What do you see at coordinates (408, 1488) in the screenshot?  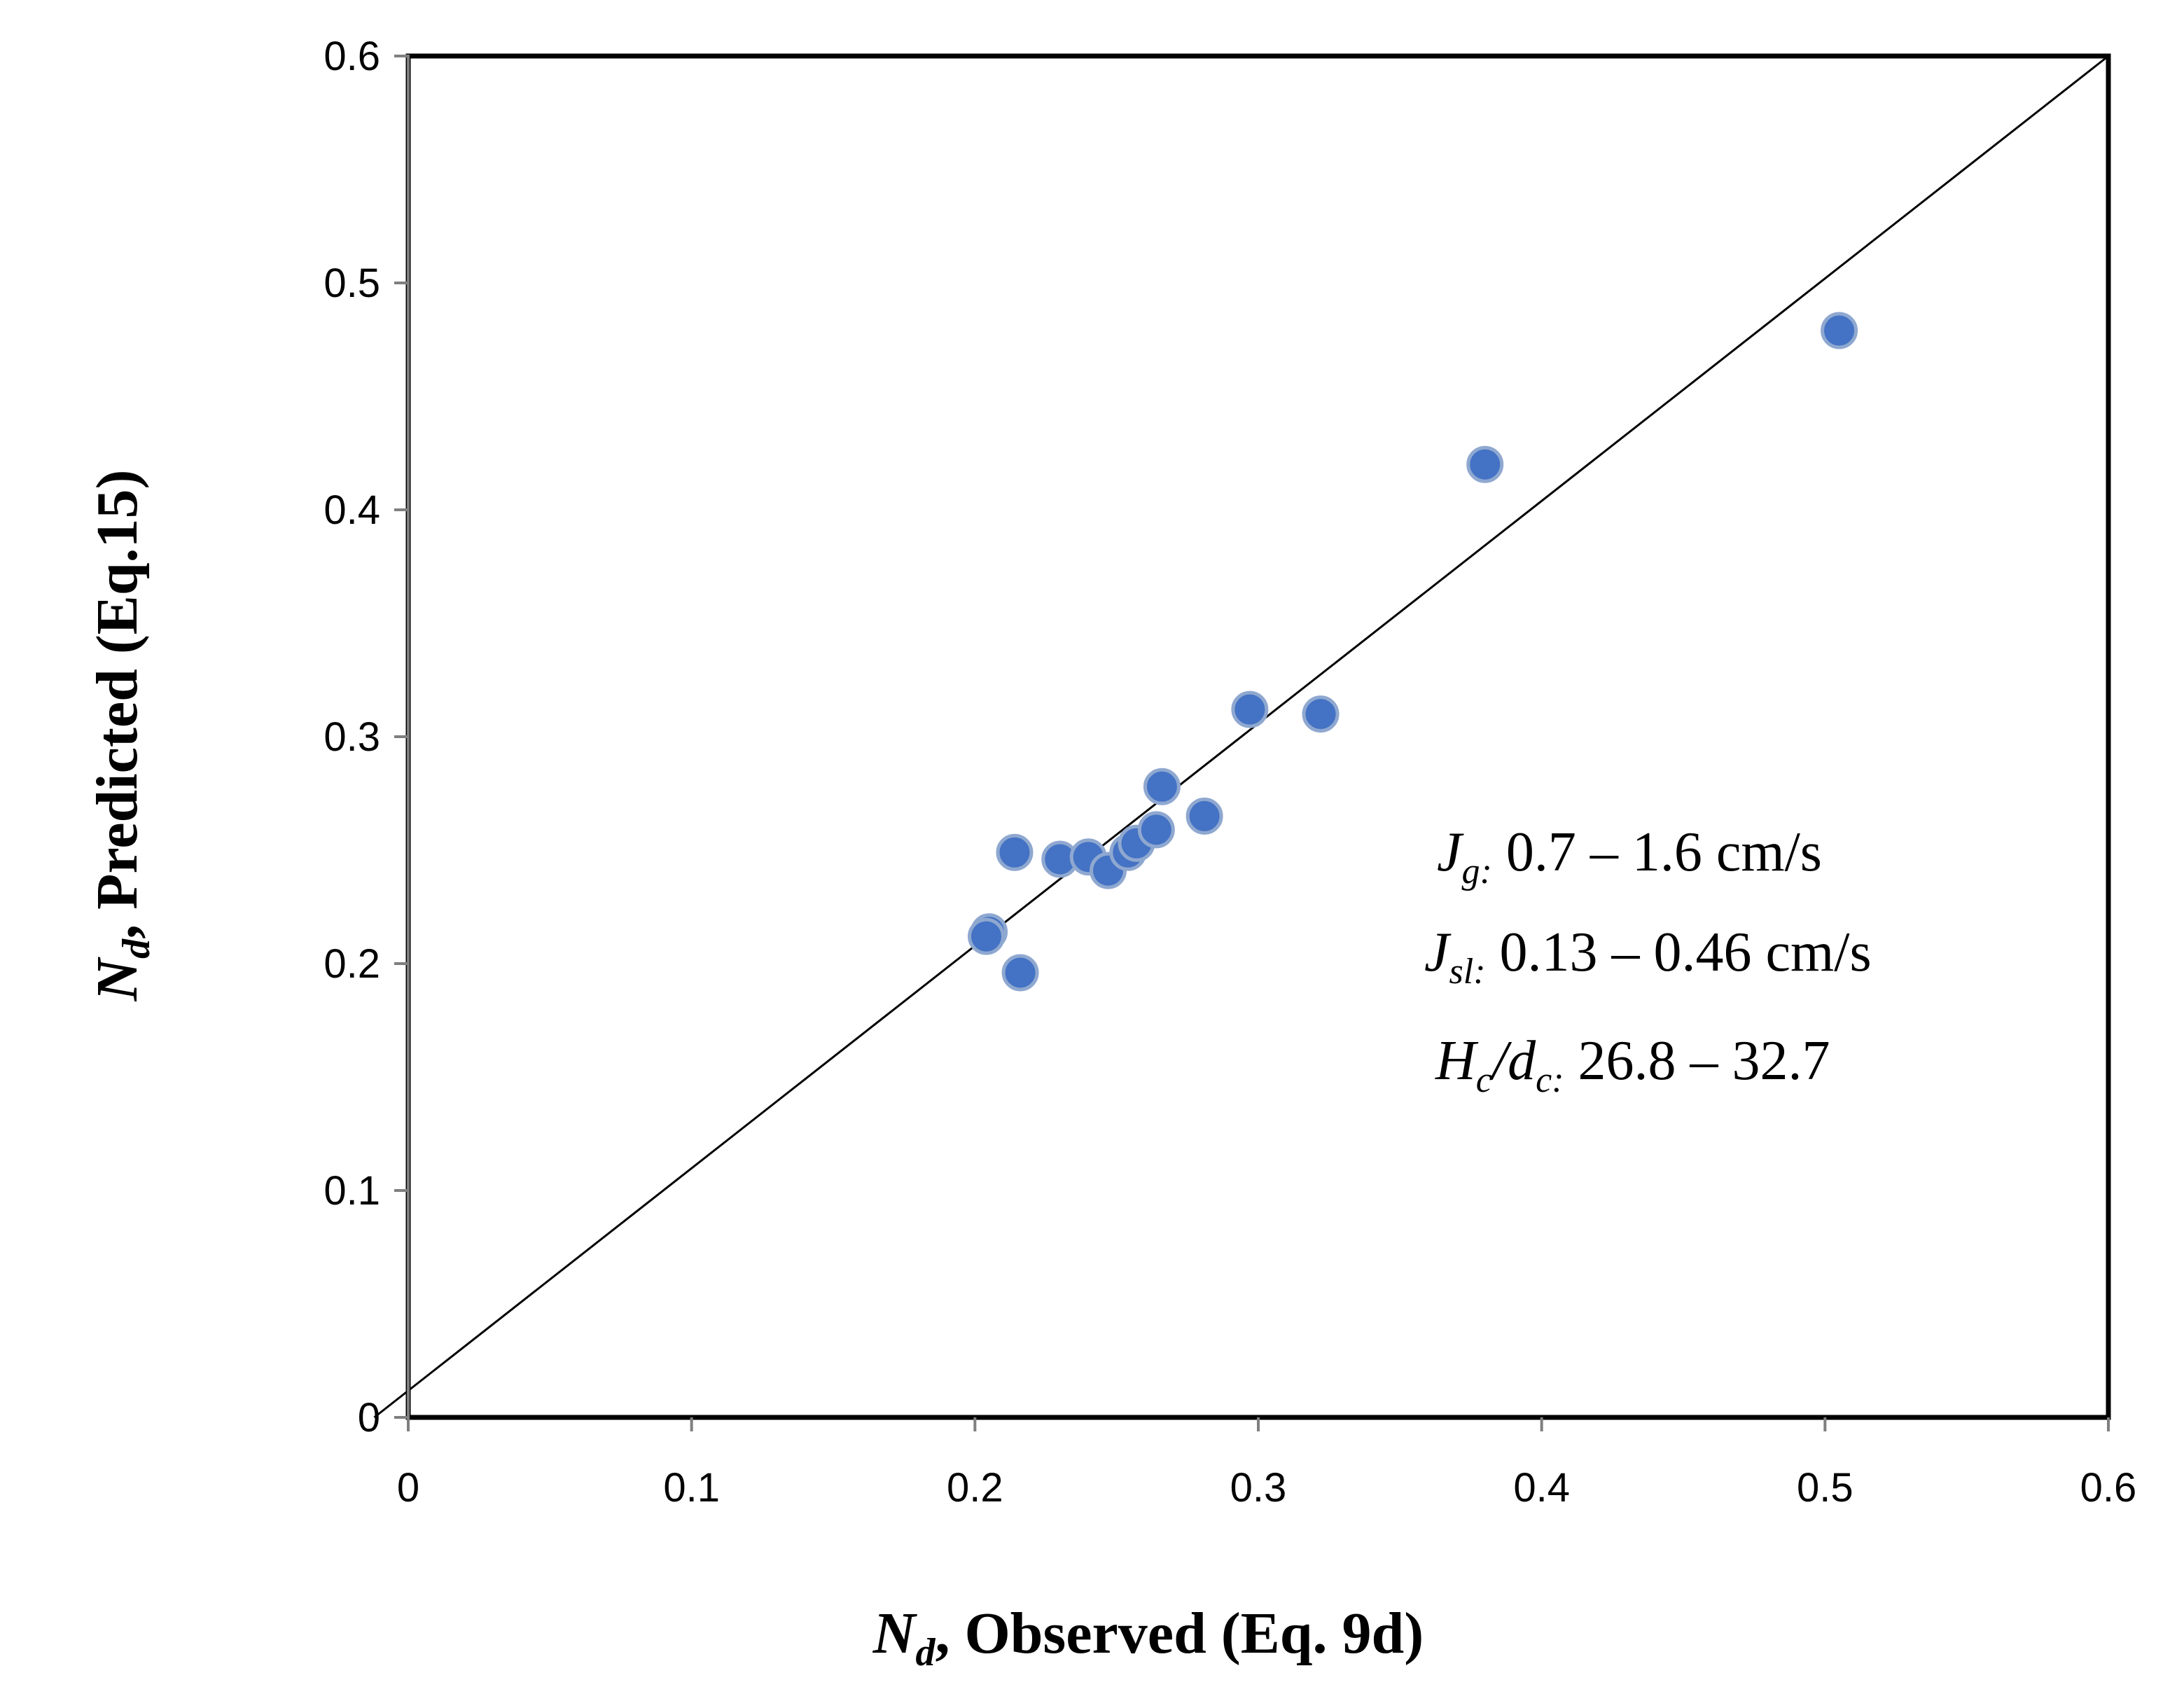 I see `x-tick-label: 0` at bounding box center [408, 1488].